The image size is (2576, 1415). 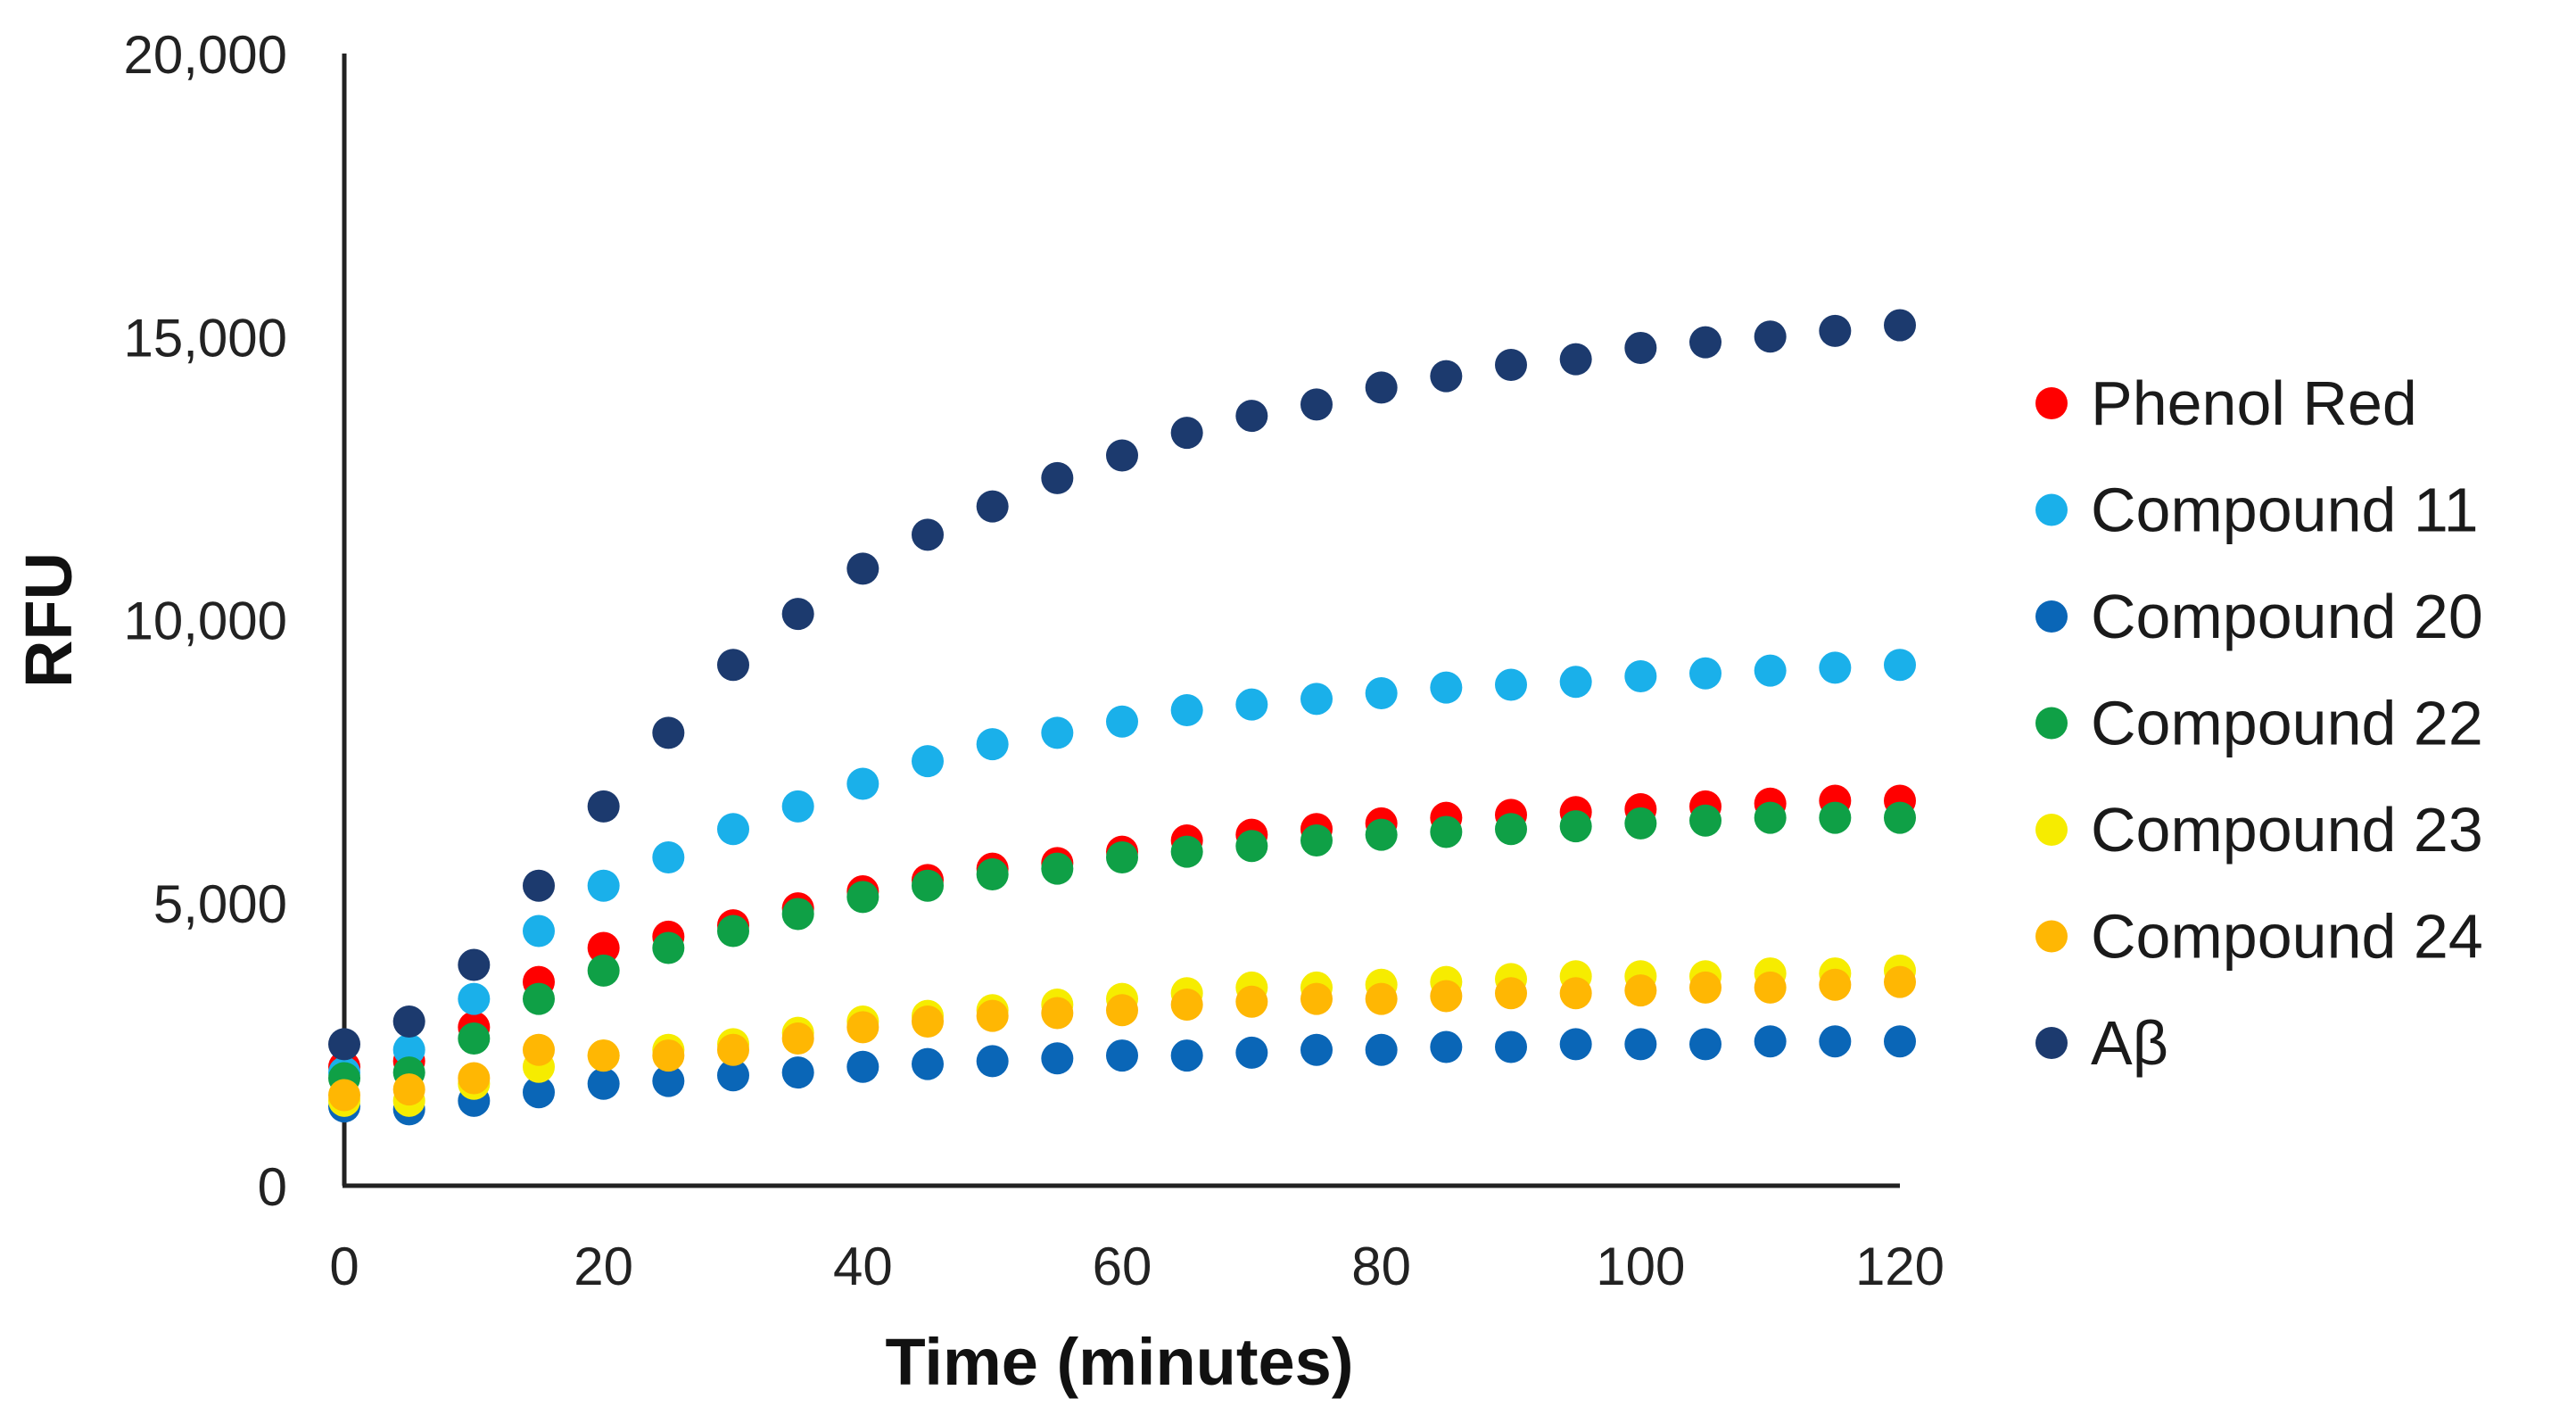 What do you see at coordinates (2254, 403) in the screenshot?
I see `legend-label: Phenol Red` at bounding box center [2254, 403].